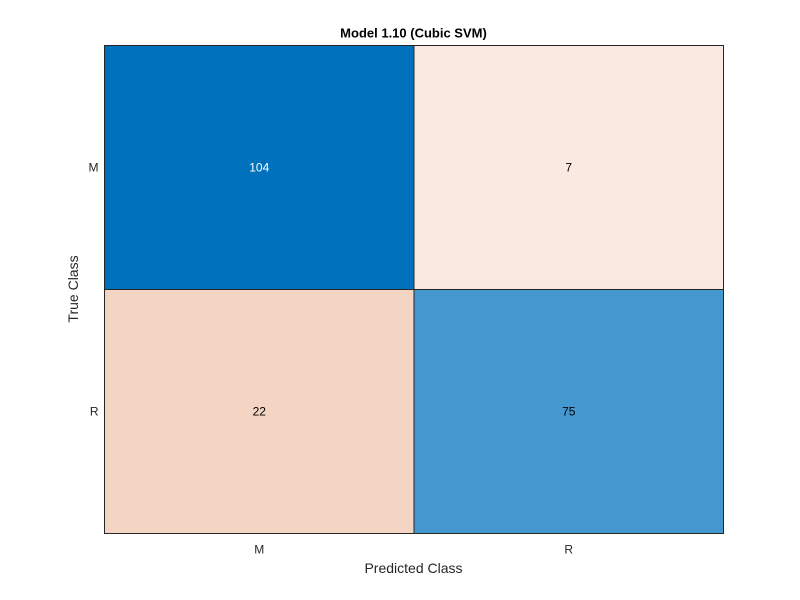 The width and height of the screenshot is (800, 600). I want to click on matrix-cell-value-M-M: 104, so click(259, 168).